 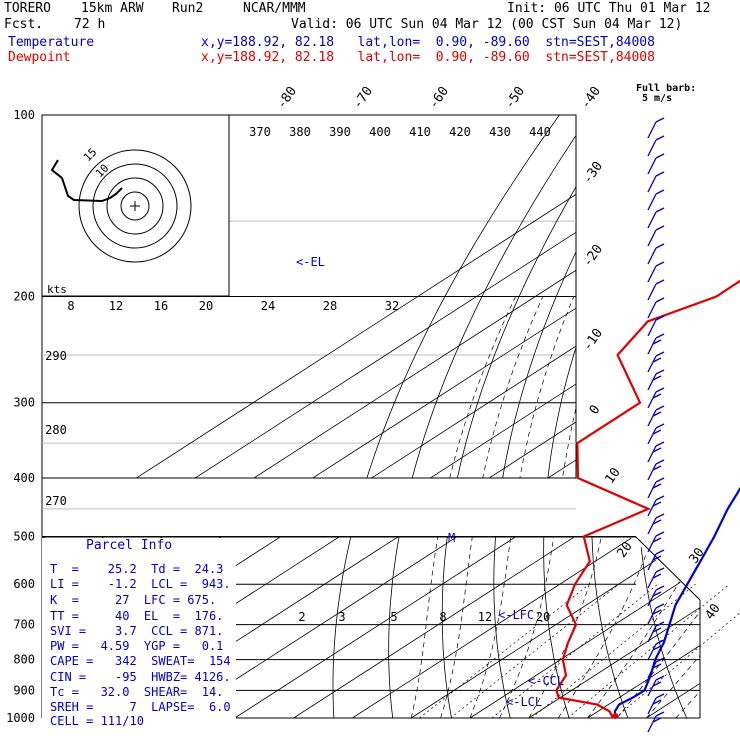 I want to click on theta-label: 280, so click(x=56, y=430).